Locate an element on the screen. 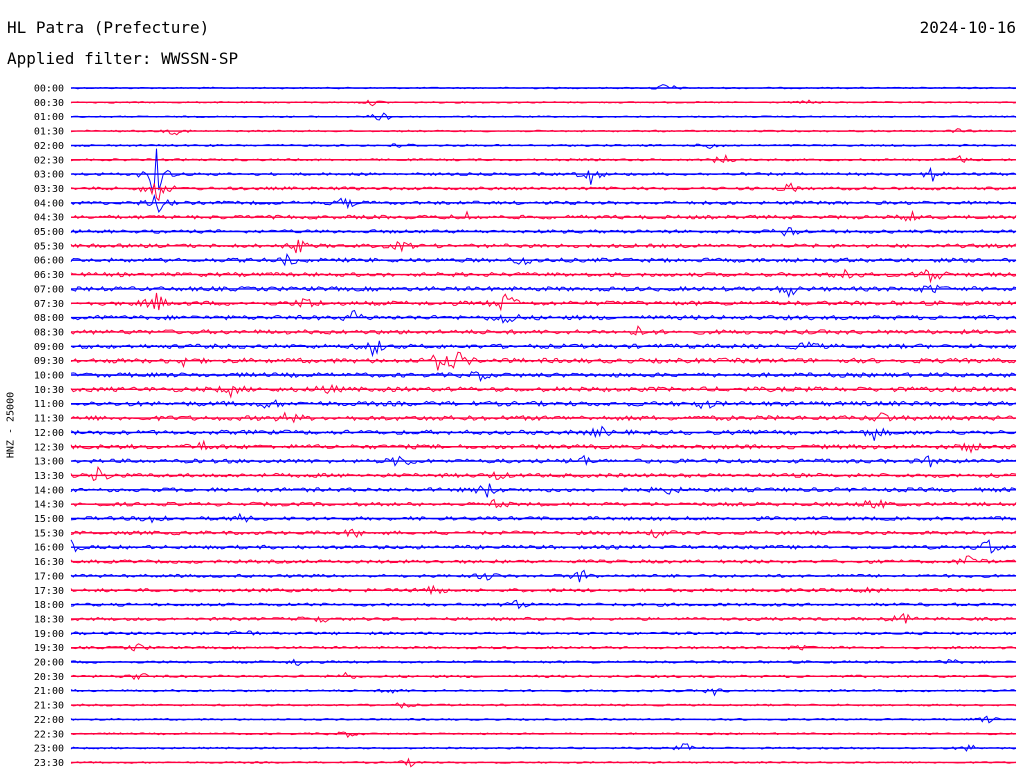 Image resolution: width=1024 pixels, height=780 pixels. row-time-label: 21:30 is located at coordinates (49, 706).